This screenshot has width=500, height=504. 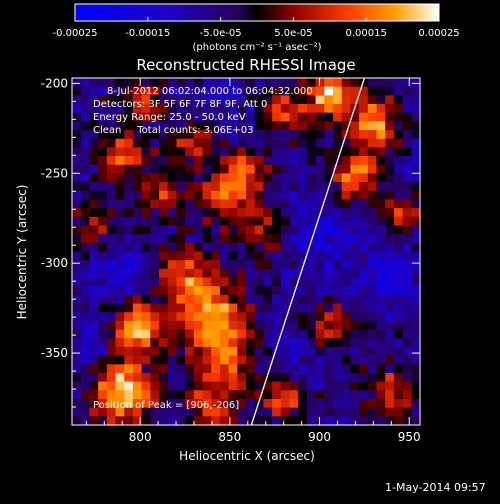 What do you see at coordinates (169, 117) in the screenshot?
I see `annotation-energy-range: Energy Range: 25.0 - 50.0 keV` at bounding box center [169, 117].